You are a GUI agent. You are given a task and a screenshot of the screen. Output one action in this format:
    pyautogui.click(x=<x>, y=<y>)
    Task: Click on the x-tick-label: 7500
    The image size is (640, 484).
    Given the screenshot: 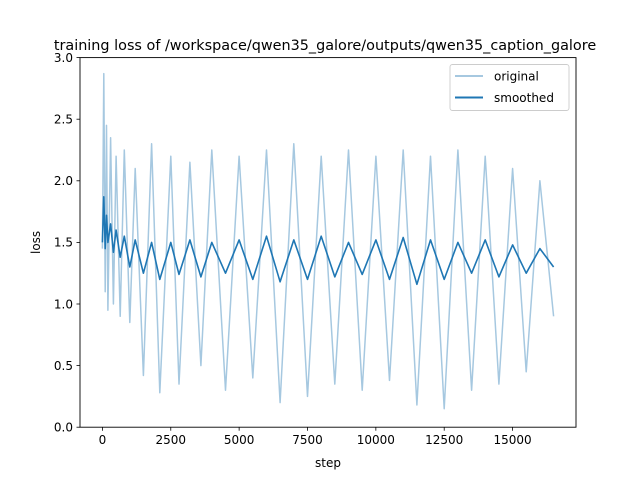 What is the action you would take?
    pyautogui.click(x=307, y=440)
    